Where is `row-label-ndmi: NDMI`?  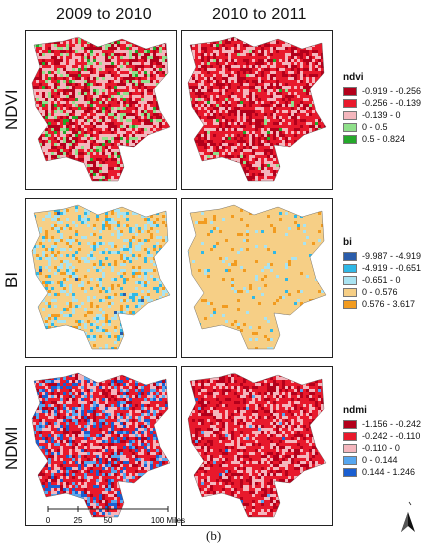 row-label-ndmi: NDMI is located at coordinates (11, 448).